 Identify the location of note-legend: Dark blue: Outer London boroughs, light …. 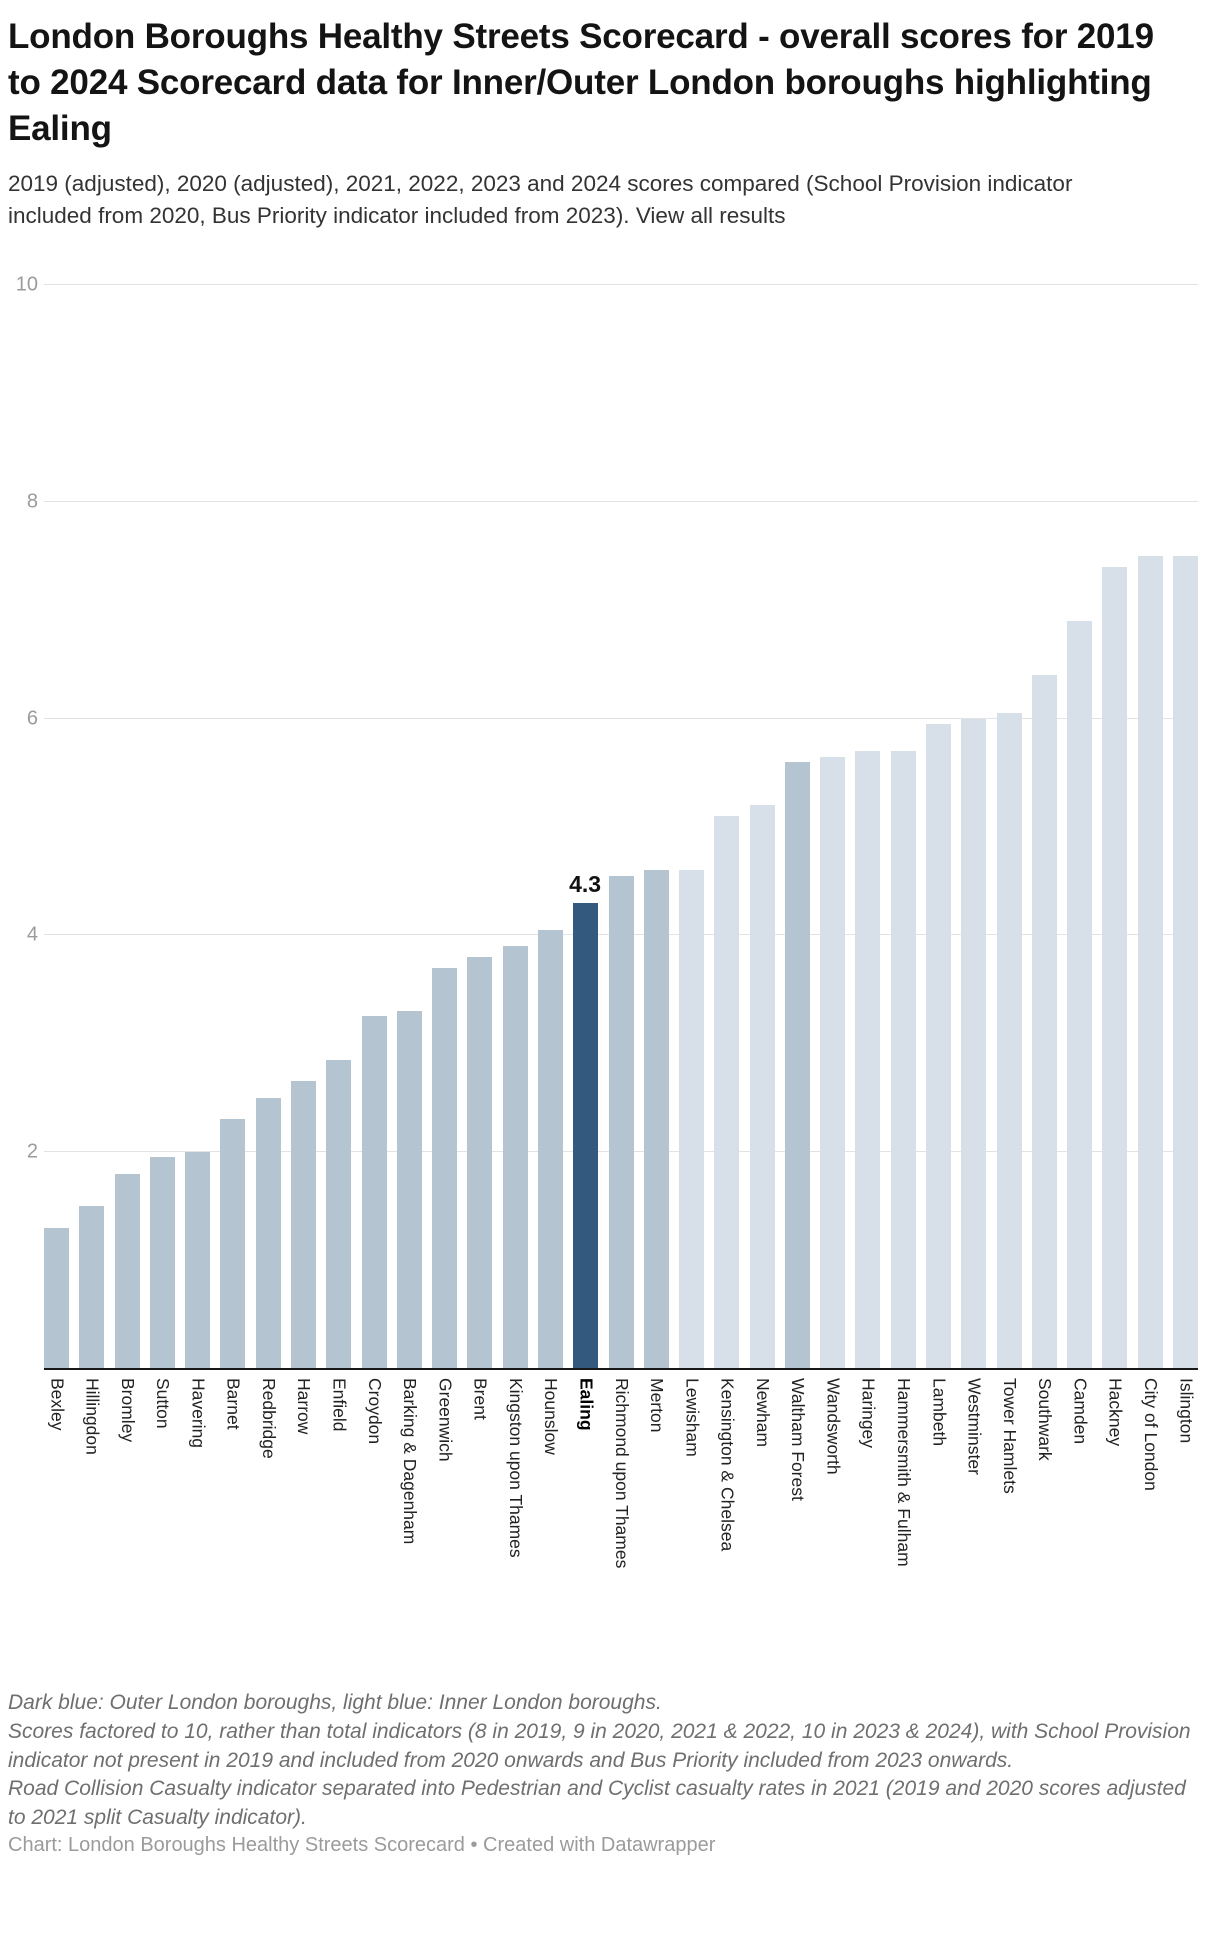
(335, 1703).